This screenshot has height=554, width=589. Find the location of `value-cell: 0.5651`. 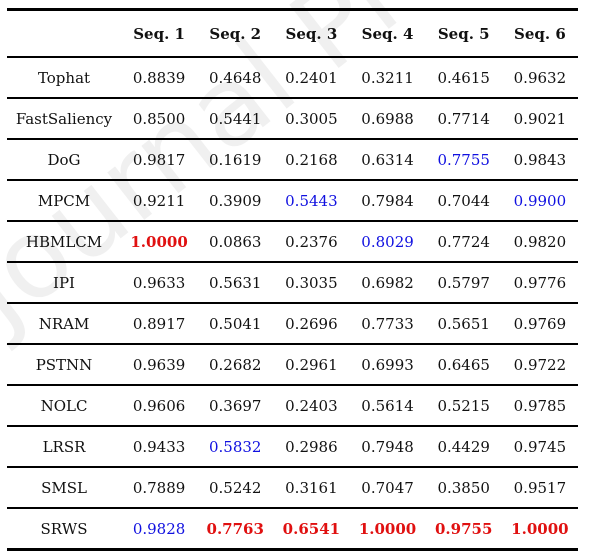

value-cell: 0.5651 is located at coordinates (463, 323).